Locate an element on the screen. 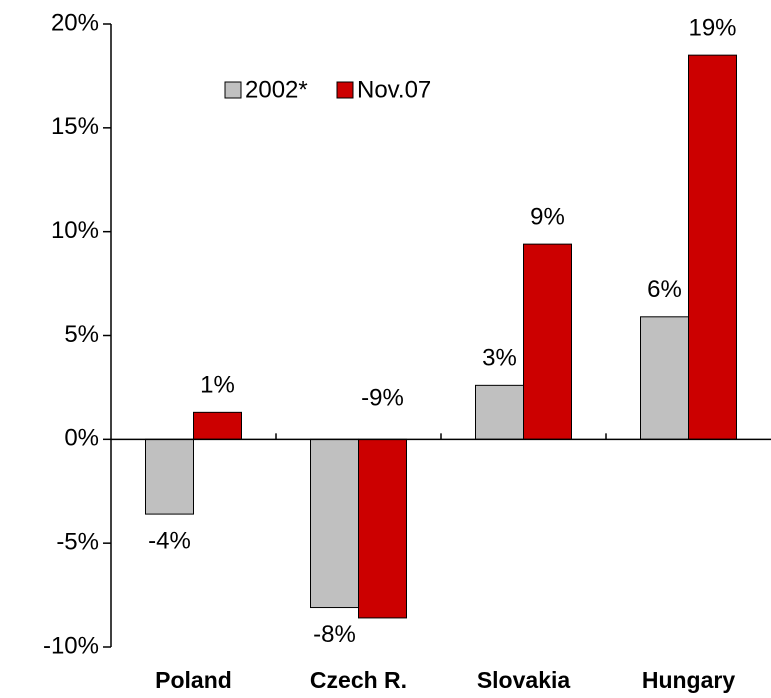  value-label: 19% is located at coordinates (712, 27).